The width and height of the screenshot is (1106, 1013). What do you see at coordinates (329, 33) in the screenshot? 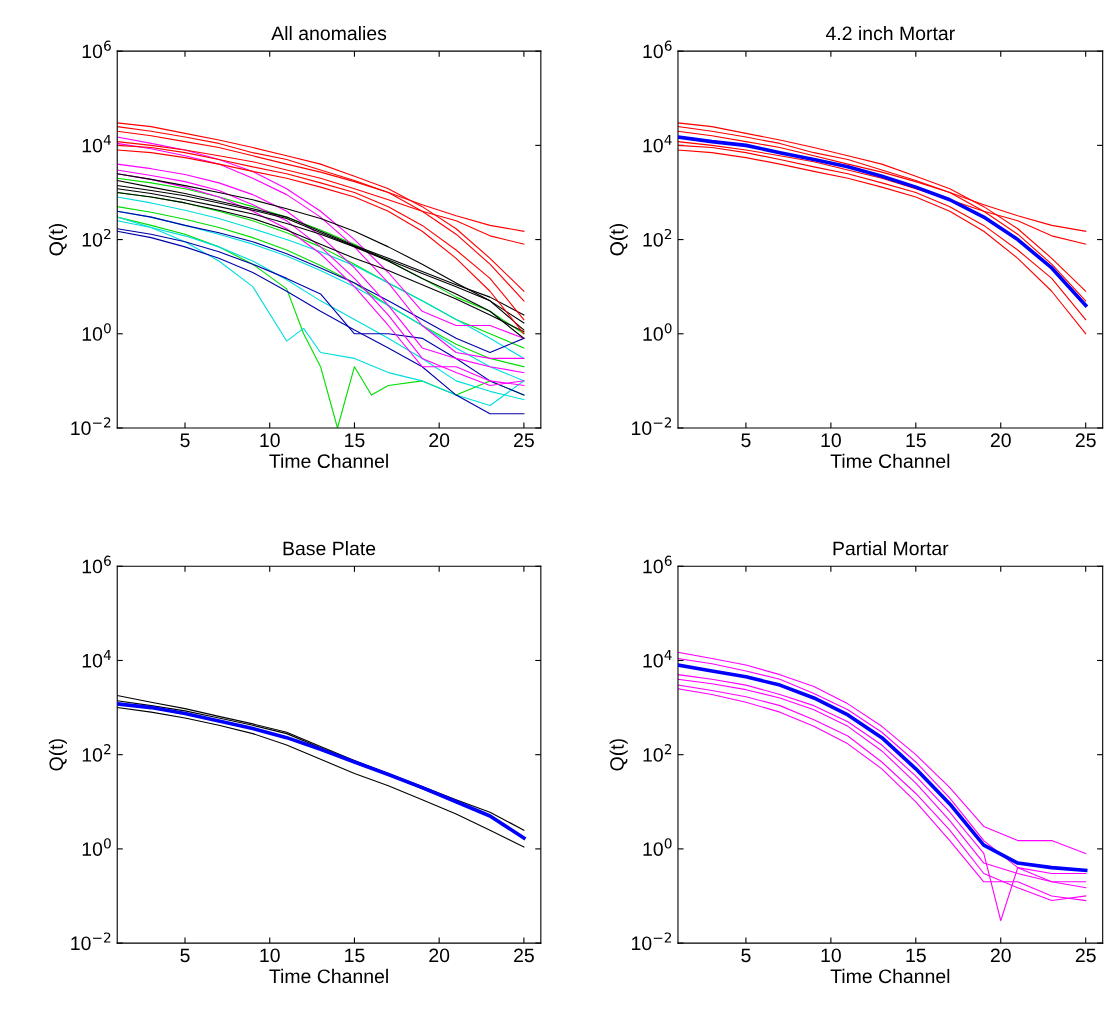
I see `chart-title: All anomalies` at bounding box center [329, 33].